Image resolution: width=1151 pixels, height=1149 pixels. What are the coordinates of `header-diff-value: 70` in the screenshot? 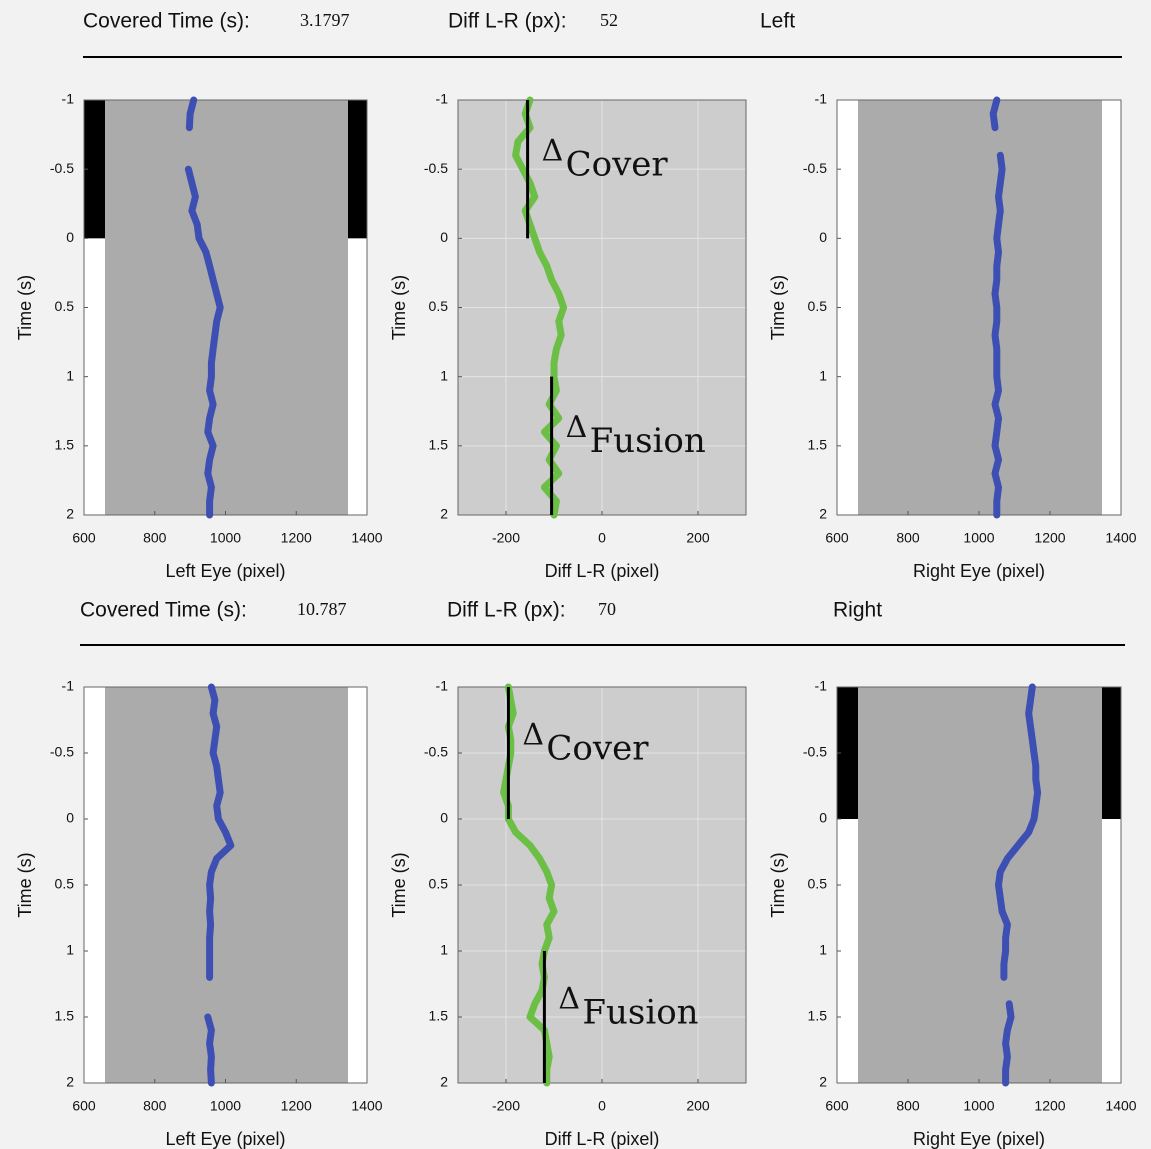 It's located at (607, 609).